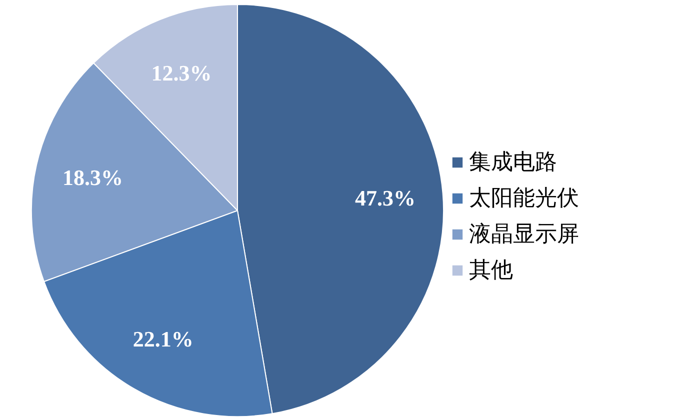 The height and width of the screenshot is (420, 680). What do you see at coordinates (524, 235) in the screenshot?
I see `legend-label: 液晶显示屏` at bounding box center [524, 235].